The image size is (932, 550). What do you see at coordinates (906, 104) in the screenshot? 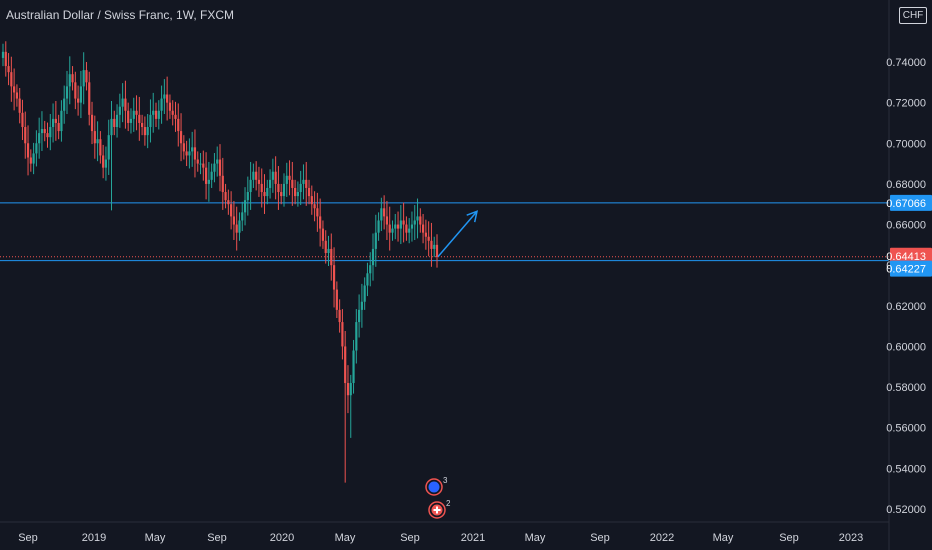
I see `y-tick-label: 0.72000` at bounding box center [906, 104].